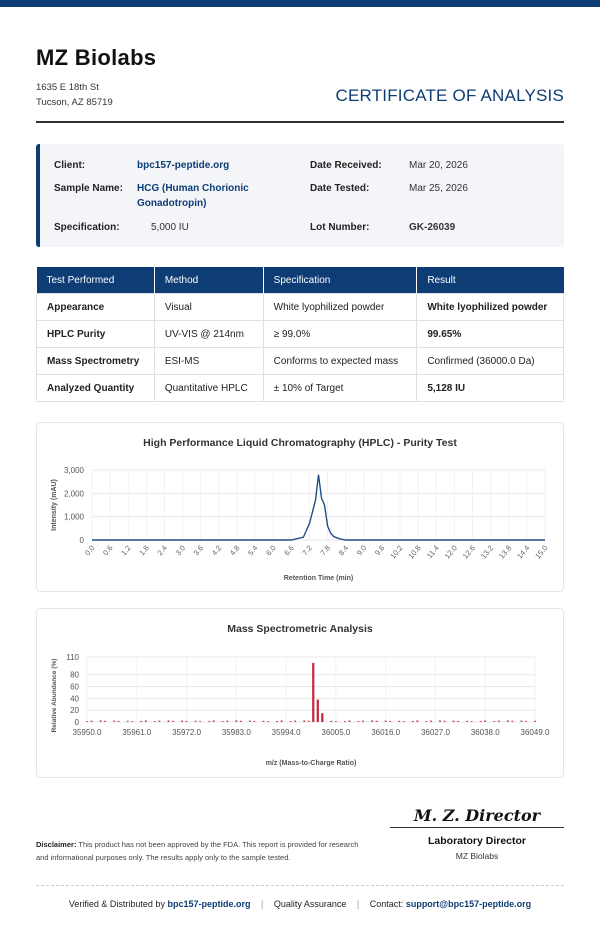  I want to click on footer-site-link: bpc157-peptide.org, so click(209, 904).